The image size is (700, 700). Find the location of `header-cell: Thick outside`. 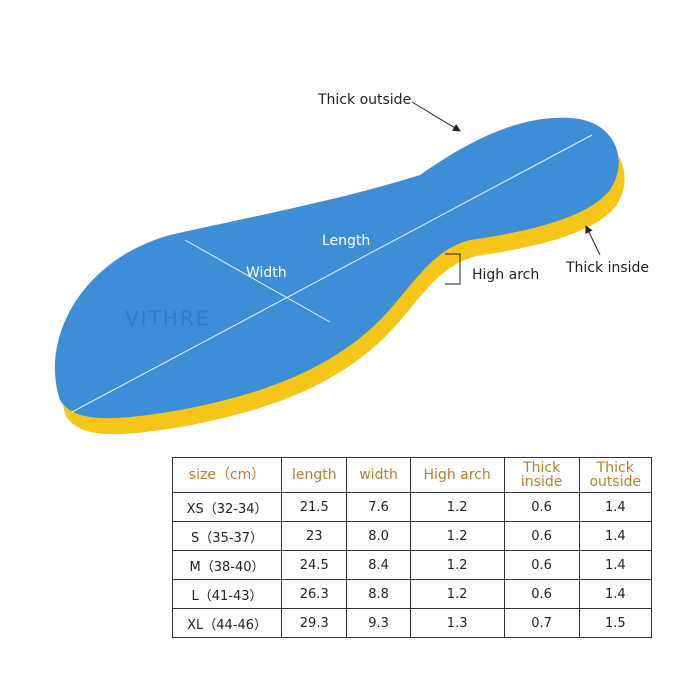

header-cell: Thick outside is located at coordinates (615, 475).